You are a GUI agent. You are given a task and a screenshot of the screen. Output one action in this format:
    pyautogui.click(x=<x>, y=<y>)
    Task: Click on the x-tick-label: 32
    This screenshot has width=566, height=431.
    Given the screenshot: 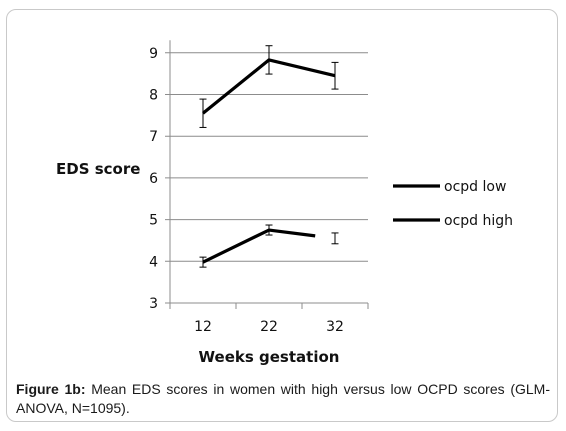 What is the action you would take?
    pyautogui.click(x=335, y=327)
    